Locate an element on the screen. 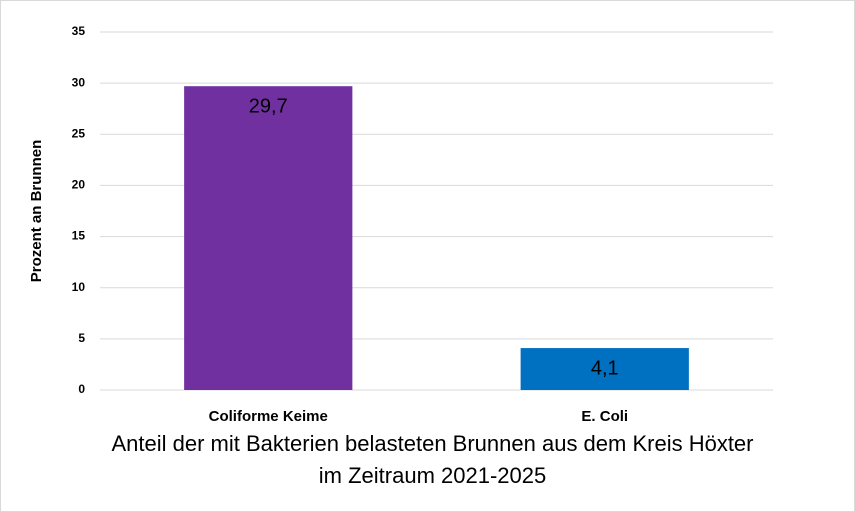 This screenshot has height=512, width=855. y-tick-label: 20 is located at coordinates (79, 185).